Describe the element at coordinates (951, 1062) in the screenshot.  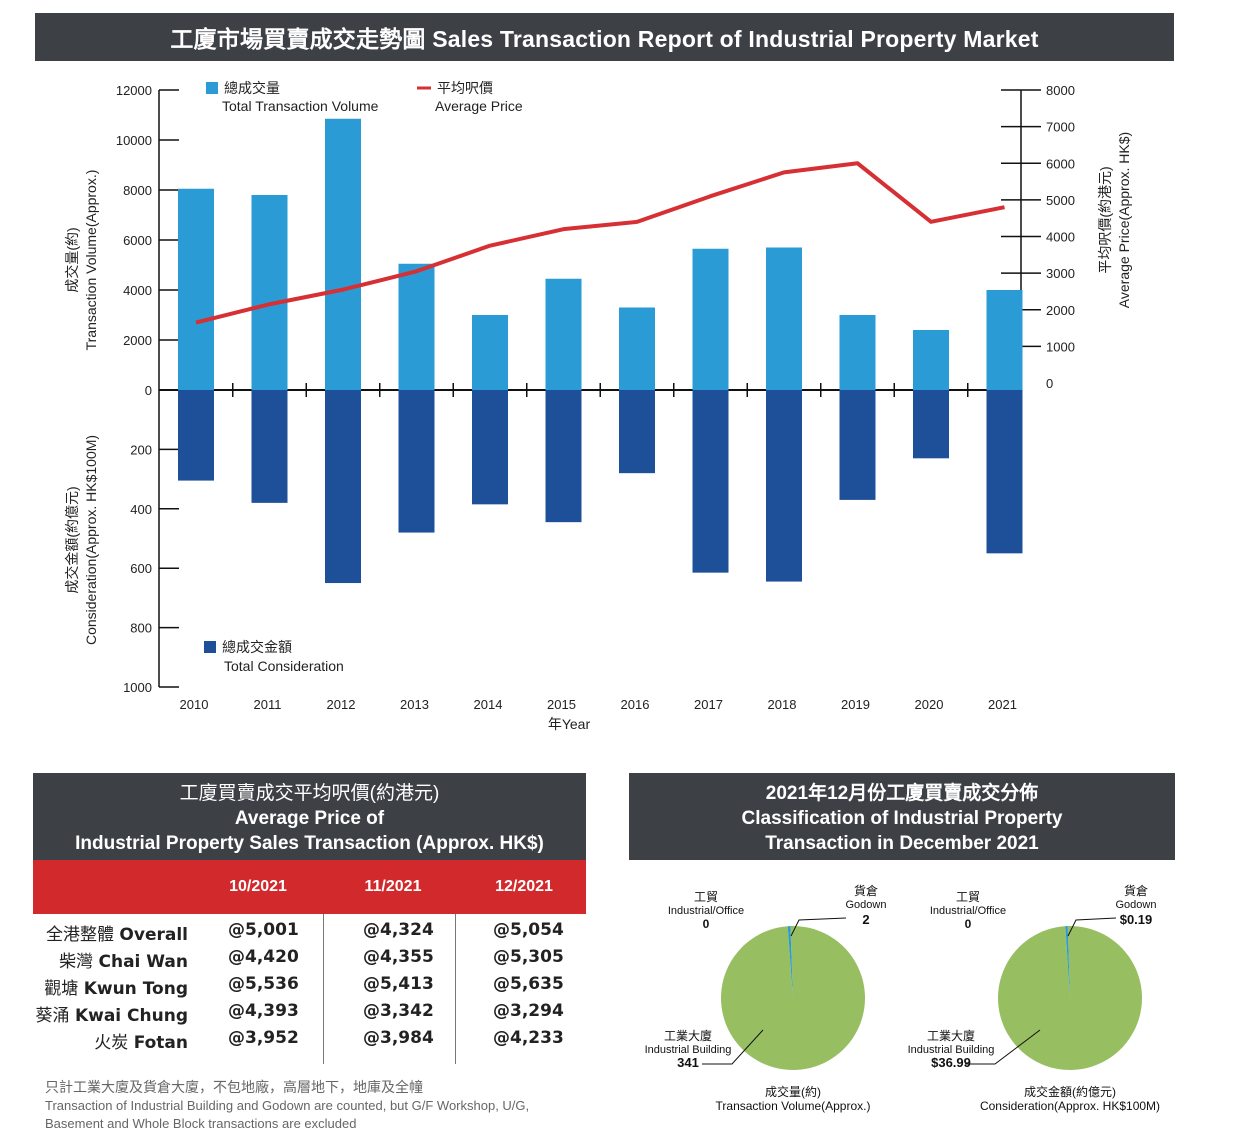
I see `pie-label-value: $36.99` at that location.